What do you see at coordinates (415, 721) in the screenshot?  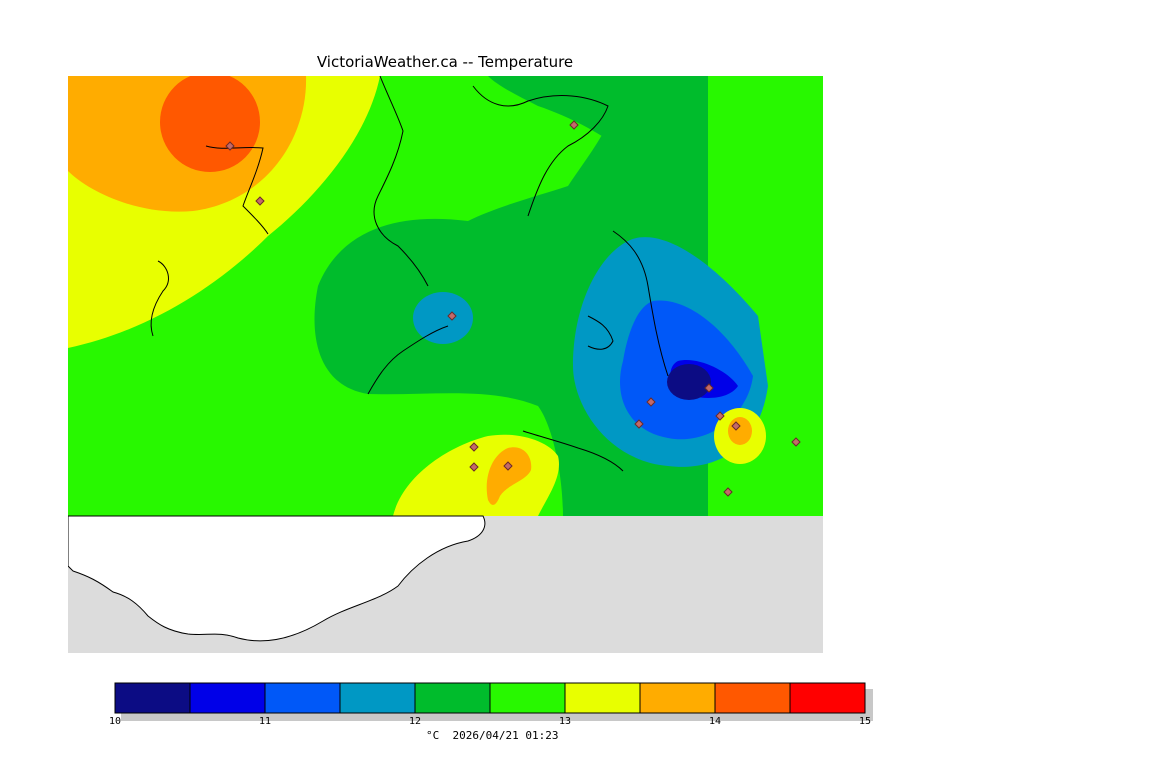 I see `legend-tick-label: 12` at bounding box center [415, 721].